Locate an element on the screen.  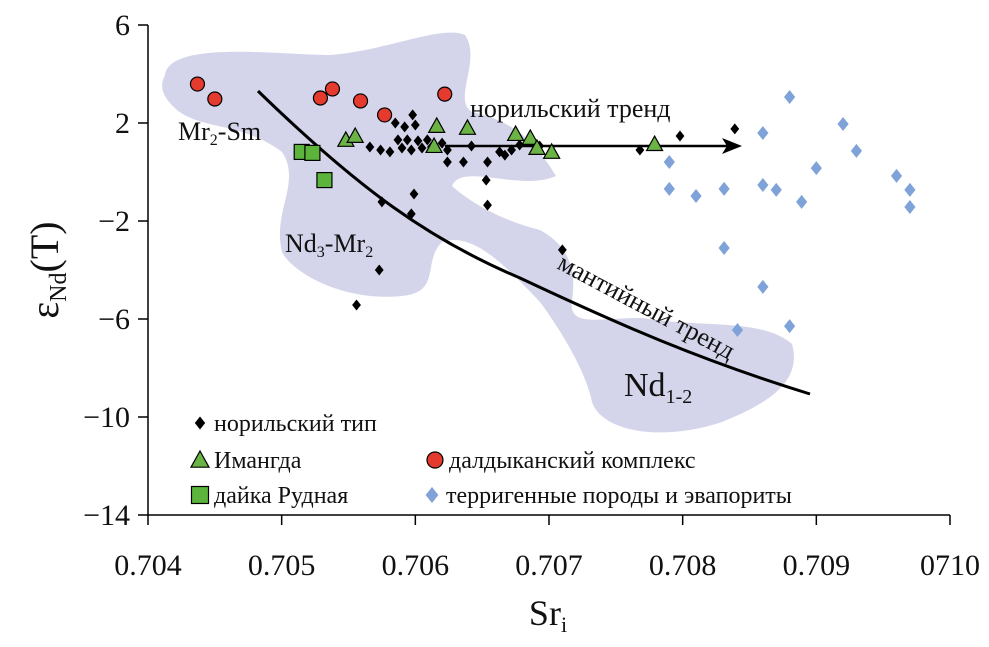
annotation: Mr2-Sm is located at coordinates (219, 133).